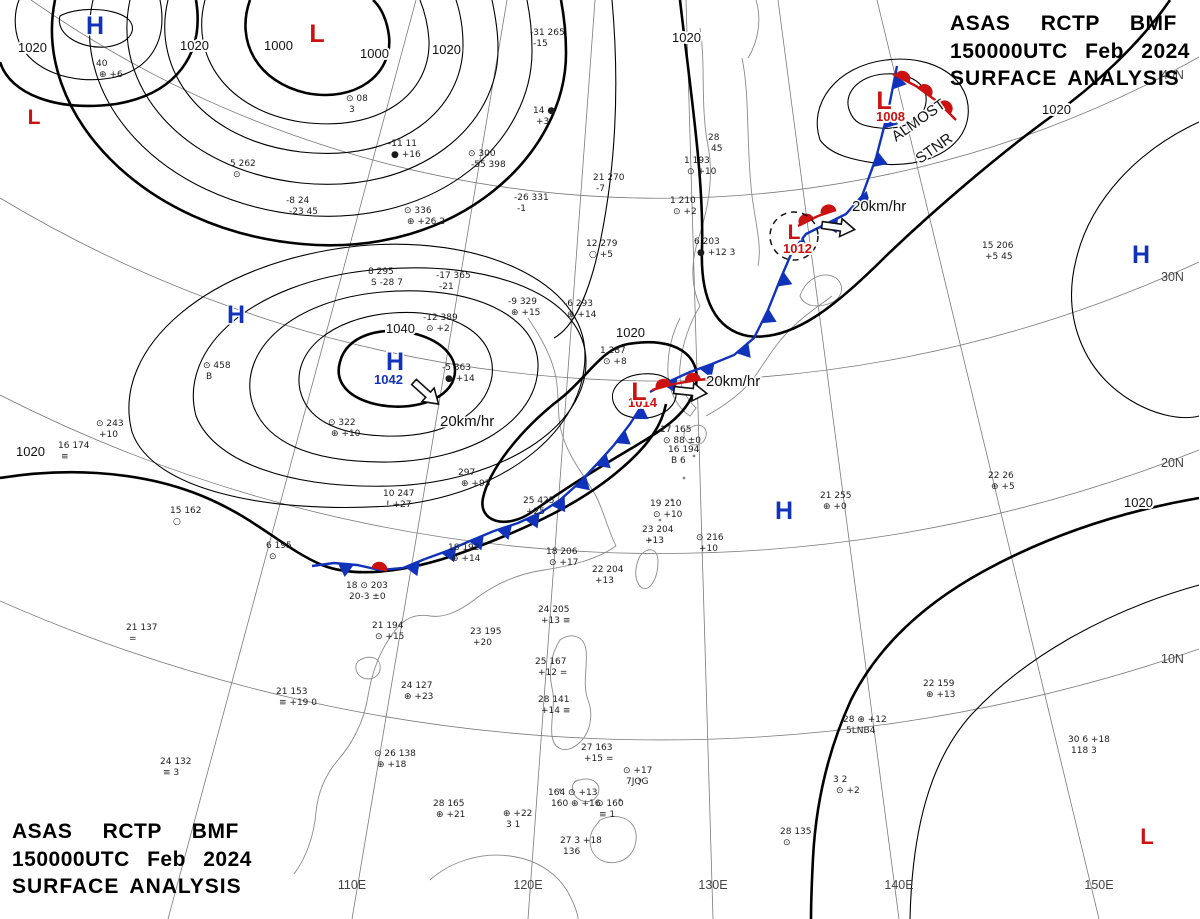 The image size is (1200, 919). I want to click on station-value: 30 6 +18, so click(1089, 740).